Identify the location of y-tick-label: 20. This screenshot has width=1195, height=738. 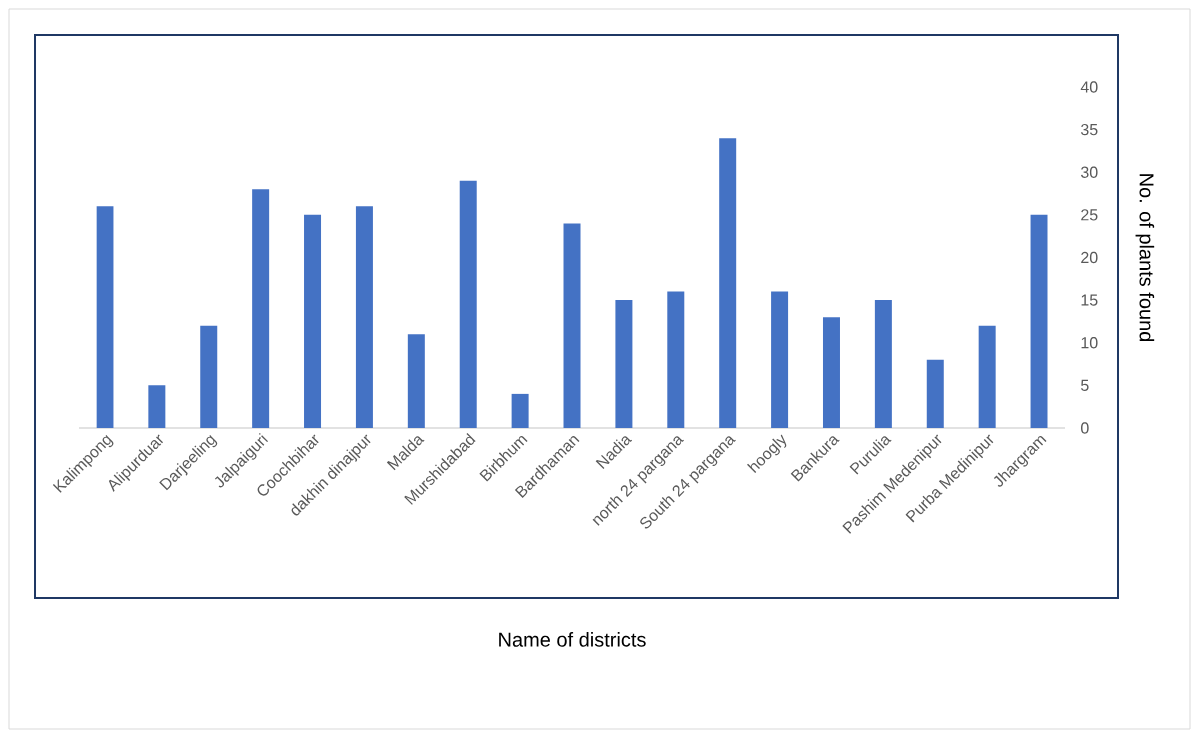
(1089, 257).